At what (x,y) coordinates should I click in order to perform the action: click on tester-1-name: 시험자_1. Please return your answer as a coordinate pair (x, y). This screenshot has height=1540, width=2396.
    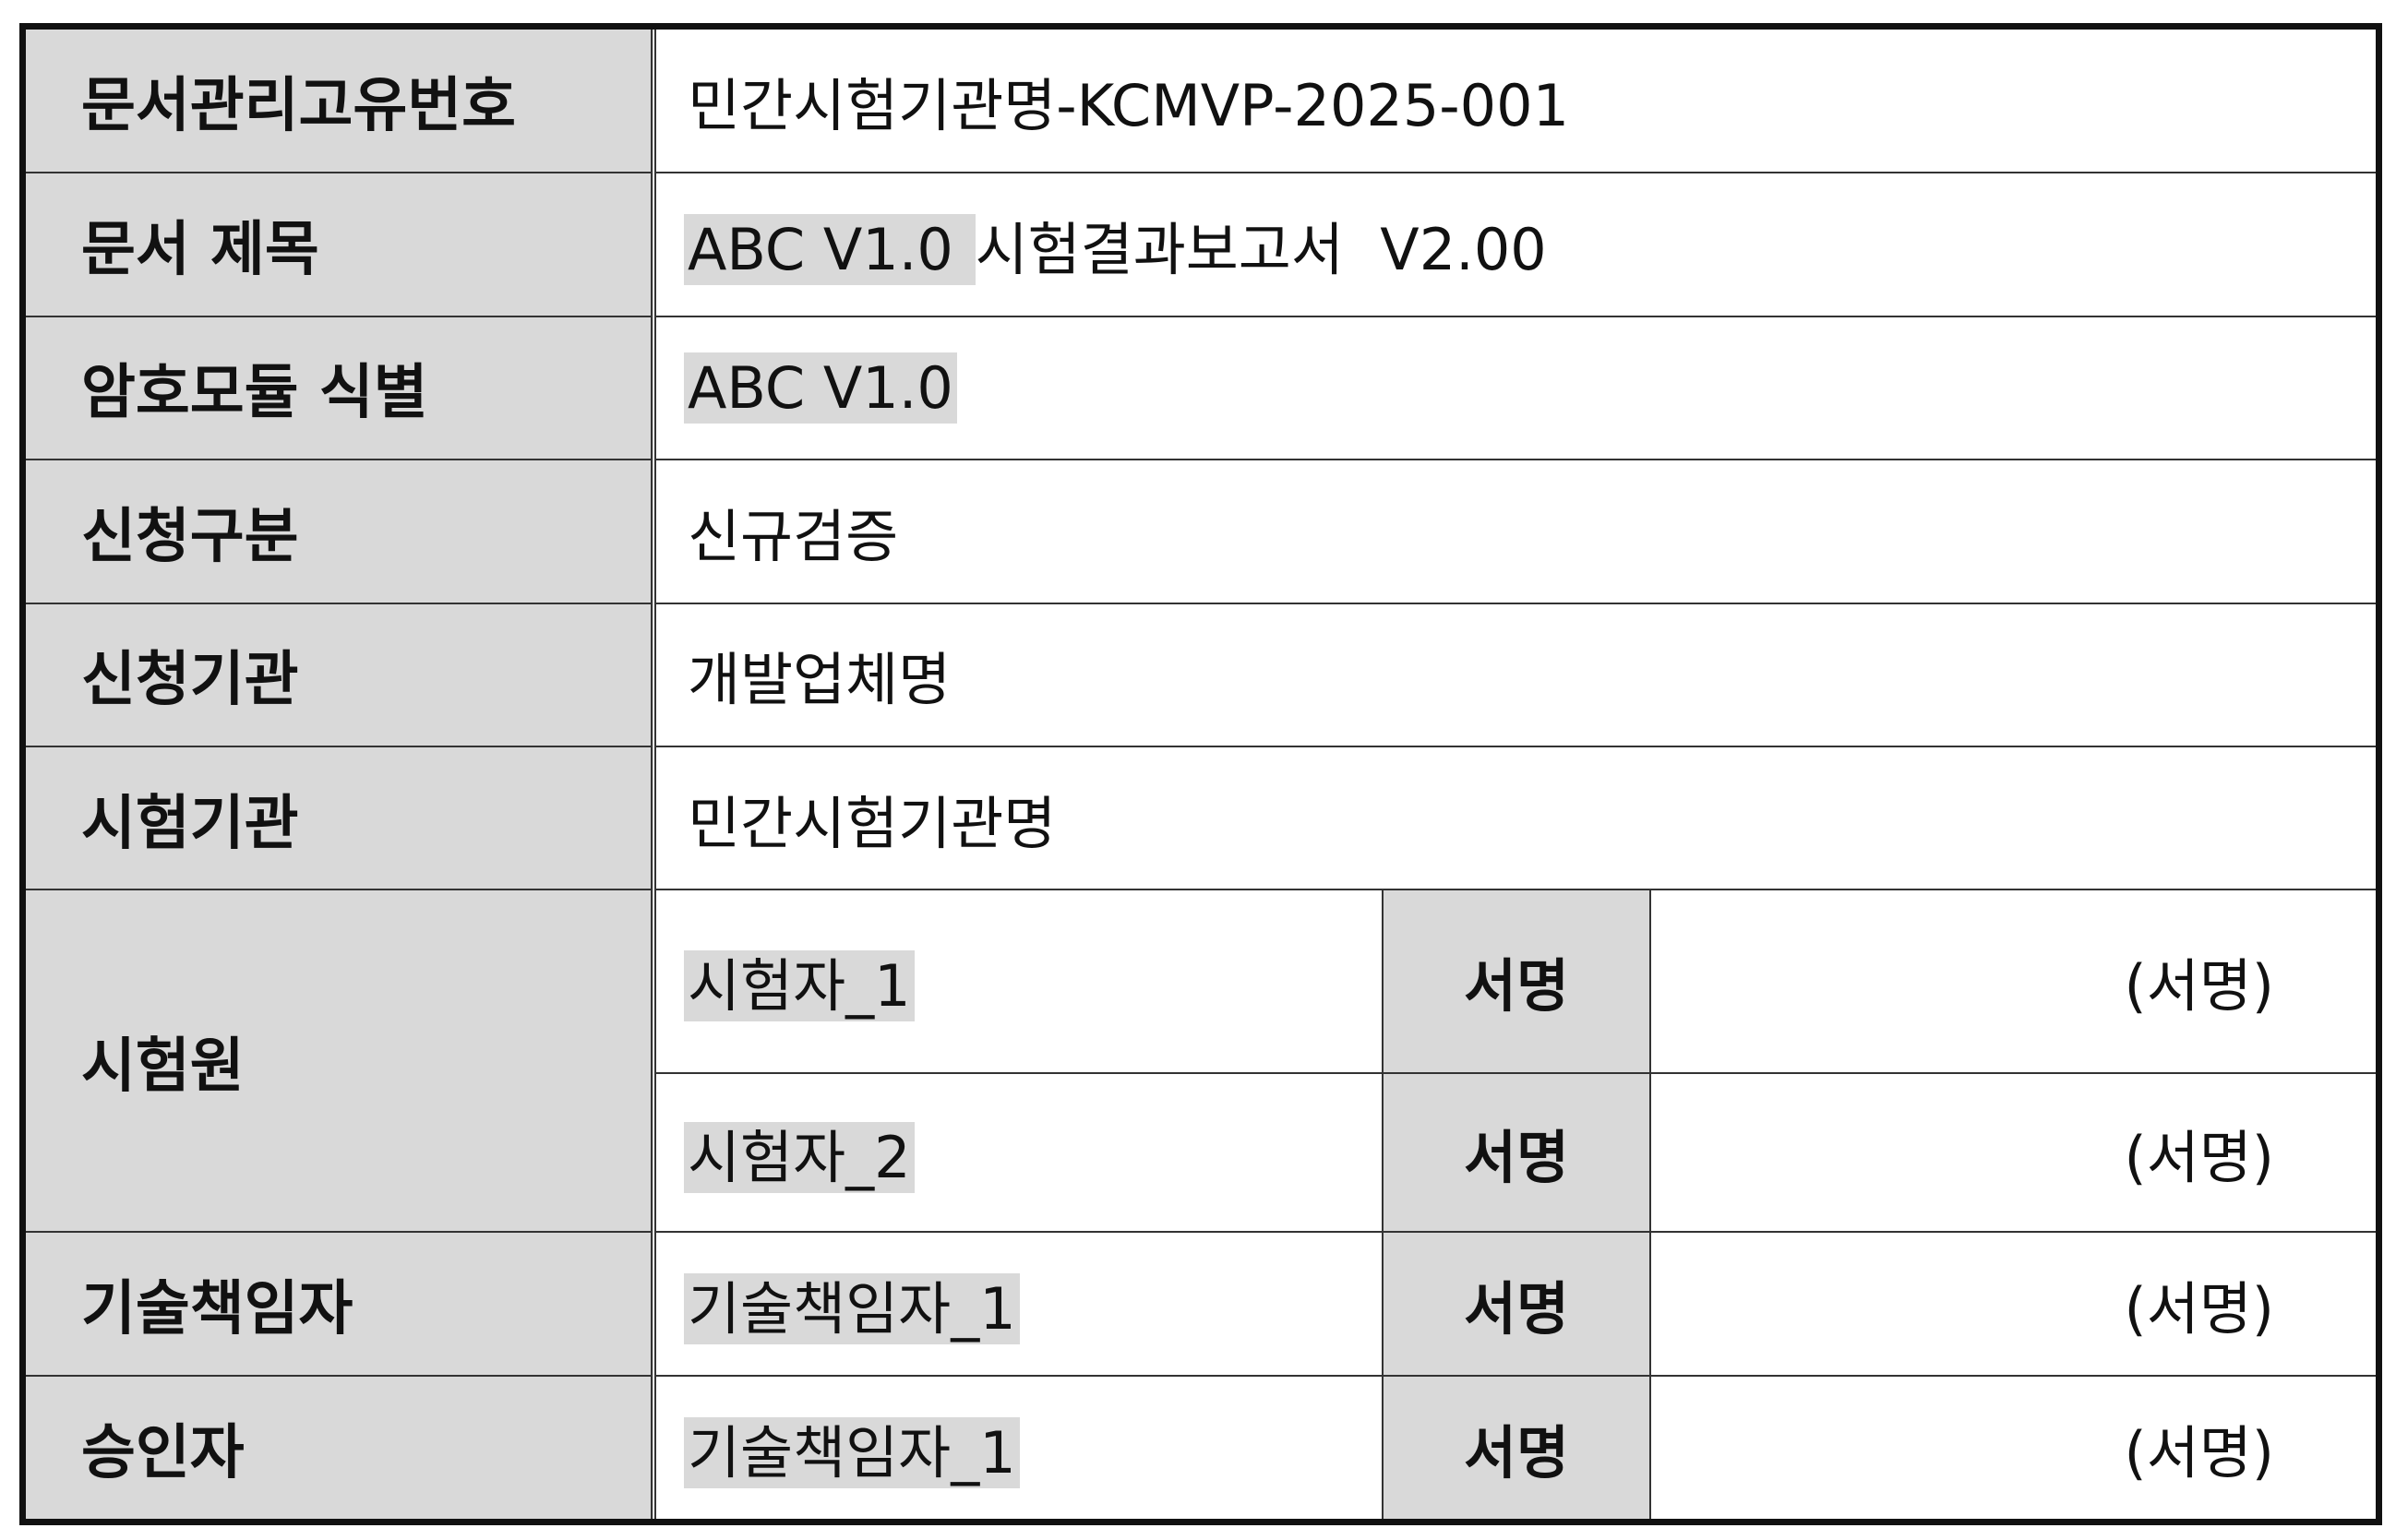
    Looking at the image, I should click on (800, 986).